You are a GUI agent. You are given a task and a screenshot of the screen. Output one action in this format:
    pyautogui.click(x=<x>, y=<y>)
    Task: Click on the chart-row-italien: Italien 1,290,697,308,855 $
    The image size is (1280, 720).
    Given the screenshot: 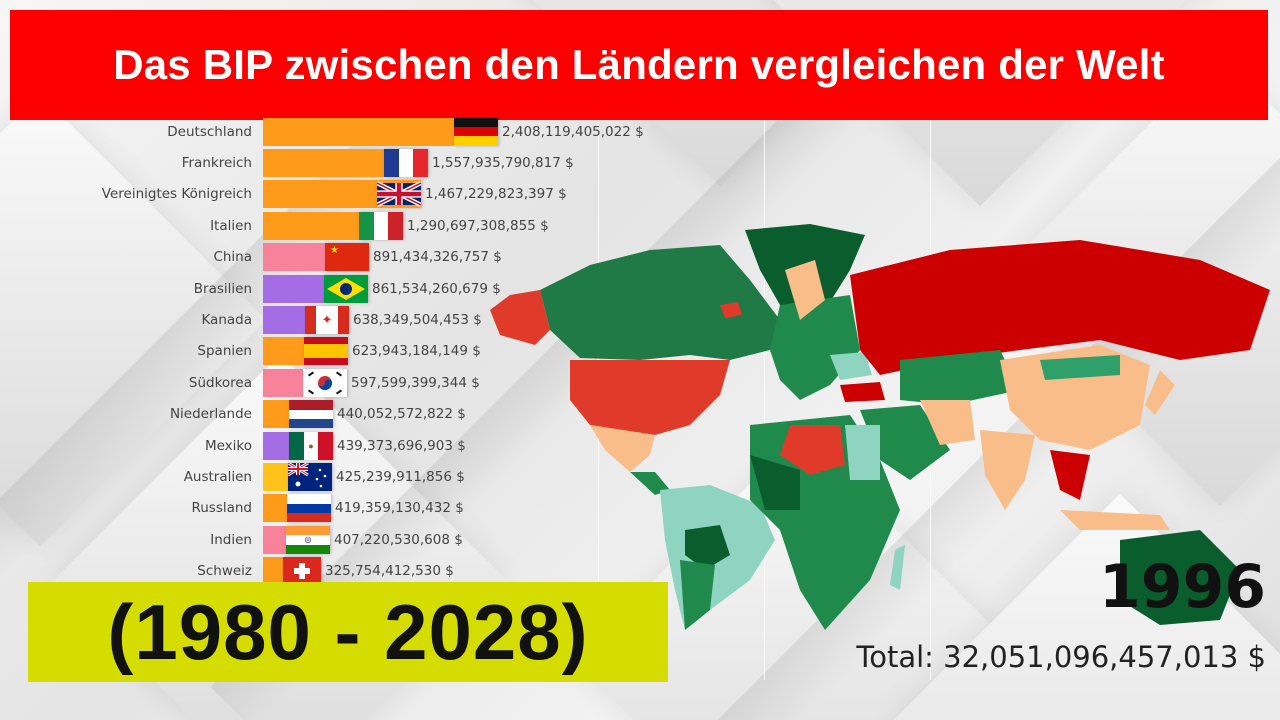 What is the action you would take?
    pyautogui.click(x=350, y=225)
    